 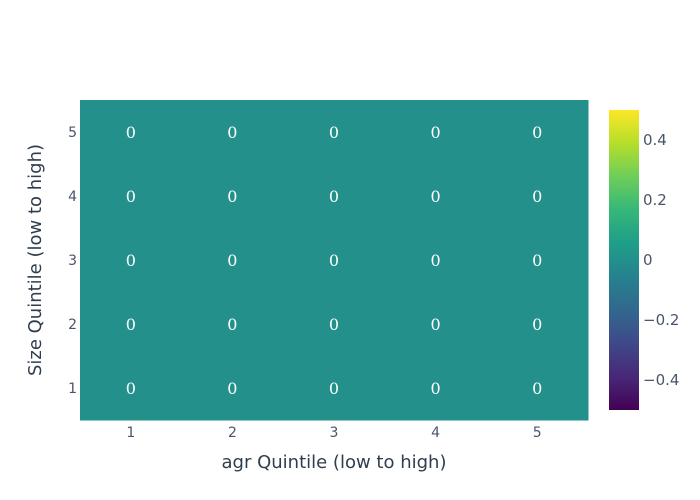 What do you see at coordinates (661, 260) in the screenshot?
I see `colorbar-ticks: 0.4 0.2 0 −0.2 −0.4` at bounding box center [661, 260].